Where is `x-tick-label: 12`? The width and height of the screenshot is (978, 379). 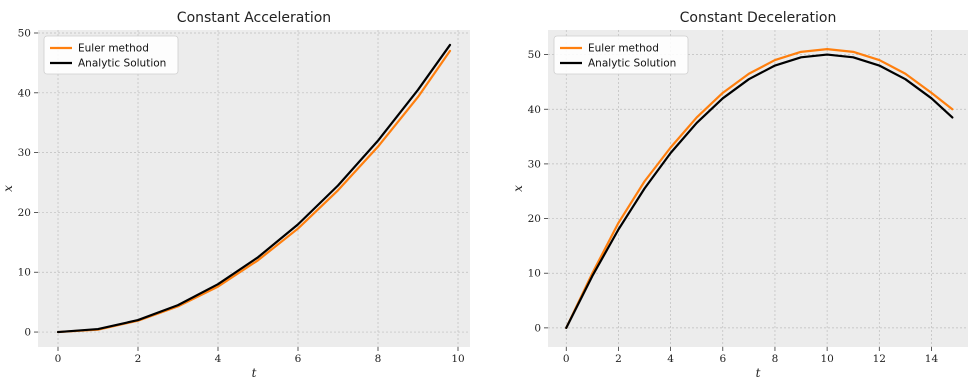
x-tick-label: 12 is located at coordinates (879, 359).